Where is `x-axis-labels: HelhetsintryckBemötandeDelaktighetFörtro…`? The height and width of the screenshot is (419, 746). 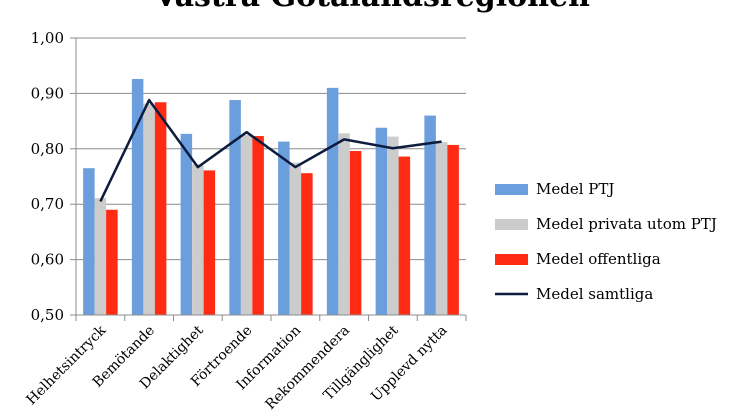 x-axis-labels: HelhetsintryckBemötandeDelaktighetFörtro… is located at coordinates (237, 367).